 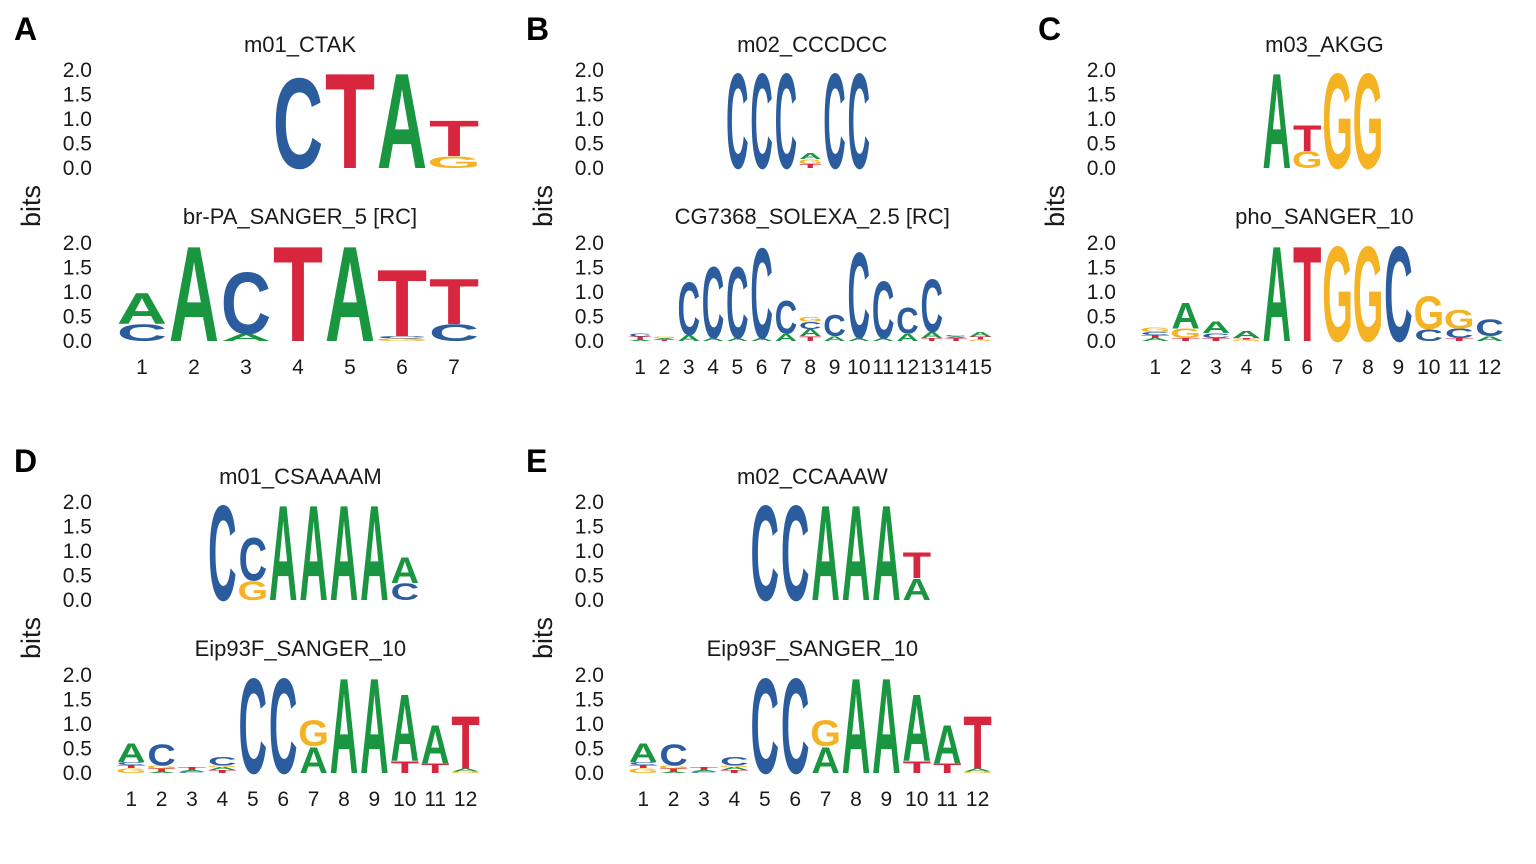 What do you see at coordinates (435, 799) in the screenshot?
I see `xtick-11: 11` at bounding box center [435, 799].